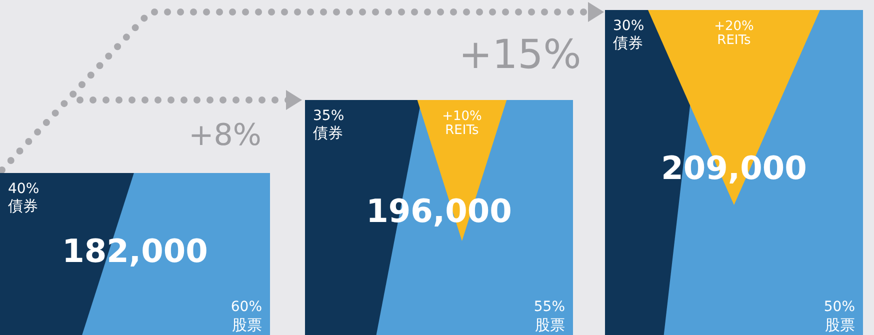  I want to click on data-label: 30%, so click(628, 26).